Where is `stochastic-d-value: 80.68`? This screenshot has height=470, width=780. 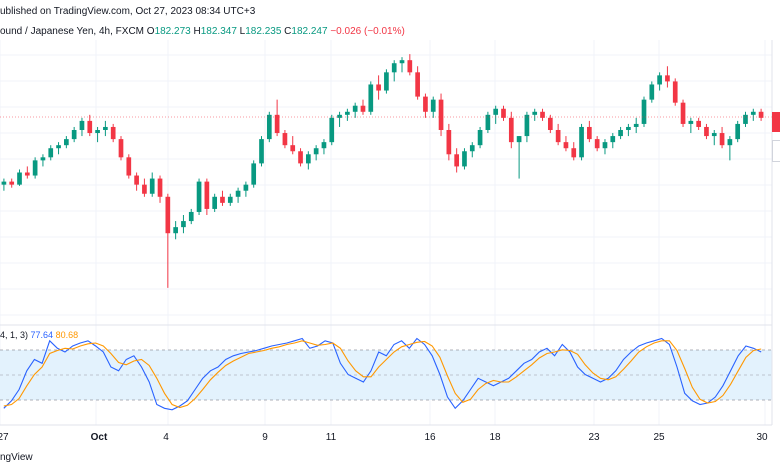
stochastic-d-value: 80.68 is located at coordinates (67, 335).